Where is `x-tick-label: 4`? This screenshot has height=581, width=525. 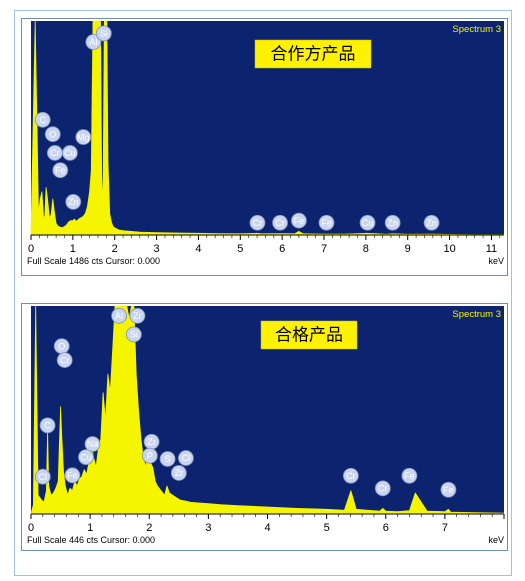 x-tick-label: 4 is located at coordinates (198, 249).